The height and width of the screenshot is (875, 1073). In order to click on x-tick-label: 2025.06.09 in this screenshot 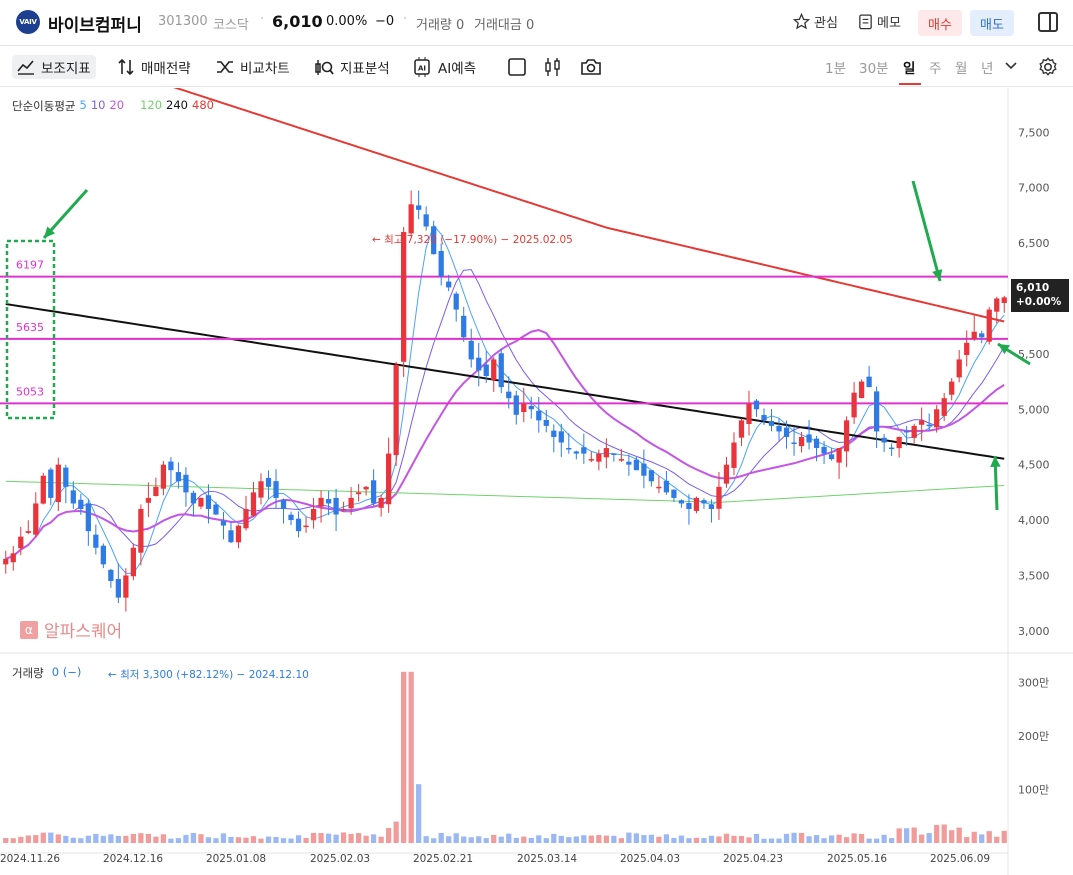, I will do `click(960, 859)`.